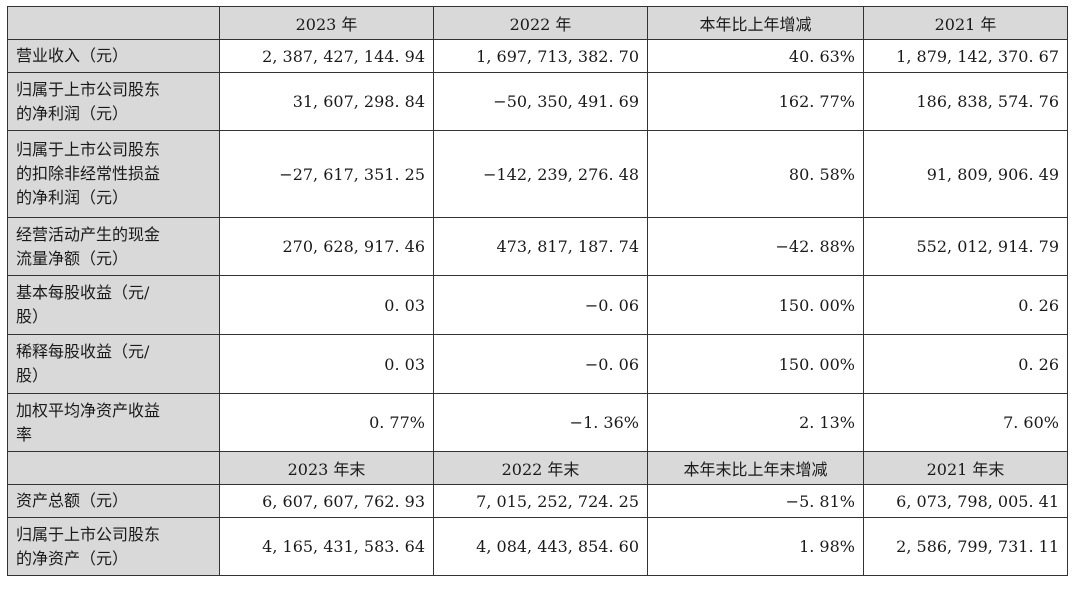 This screenshot has height=615, width=1074. I want to click on table-row: 稀释每股收益（元/股） 0. 03 −0. 06 150. 00% 0. 26, so click(537, 364).